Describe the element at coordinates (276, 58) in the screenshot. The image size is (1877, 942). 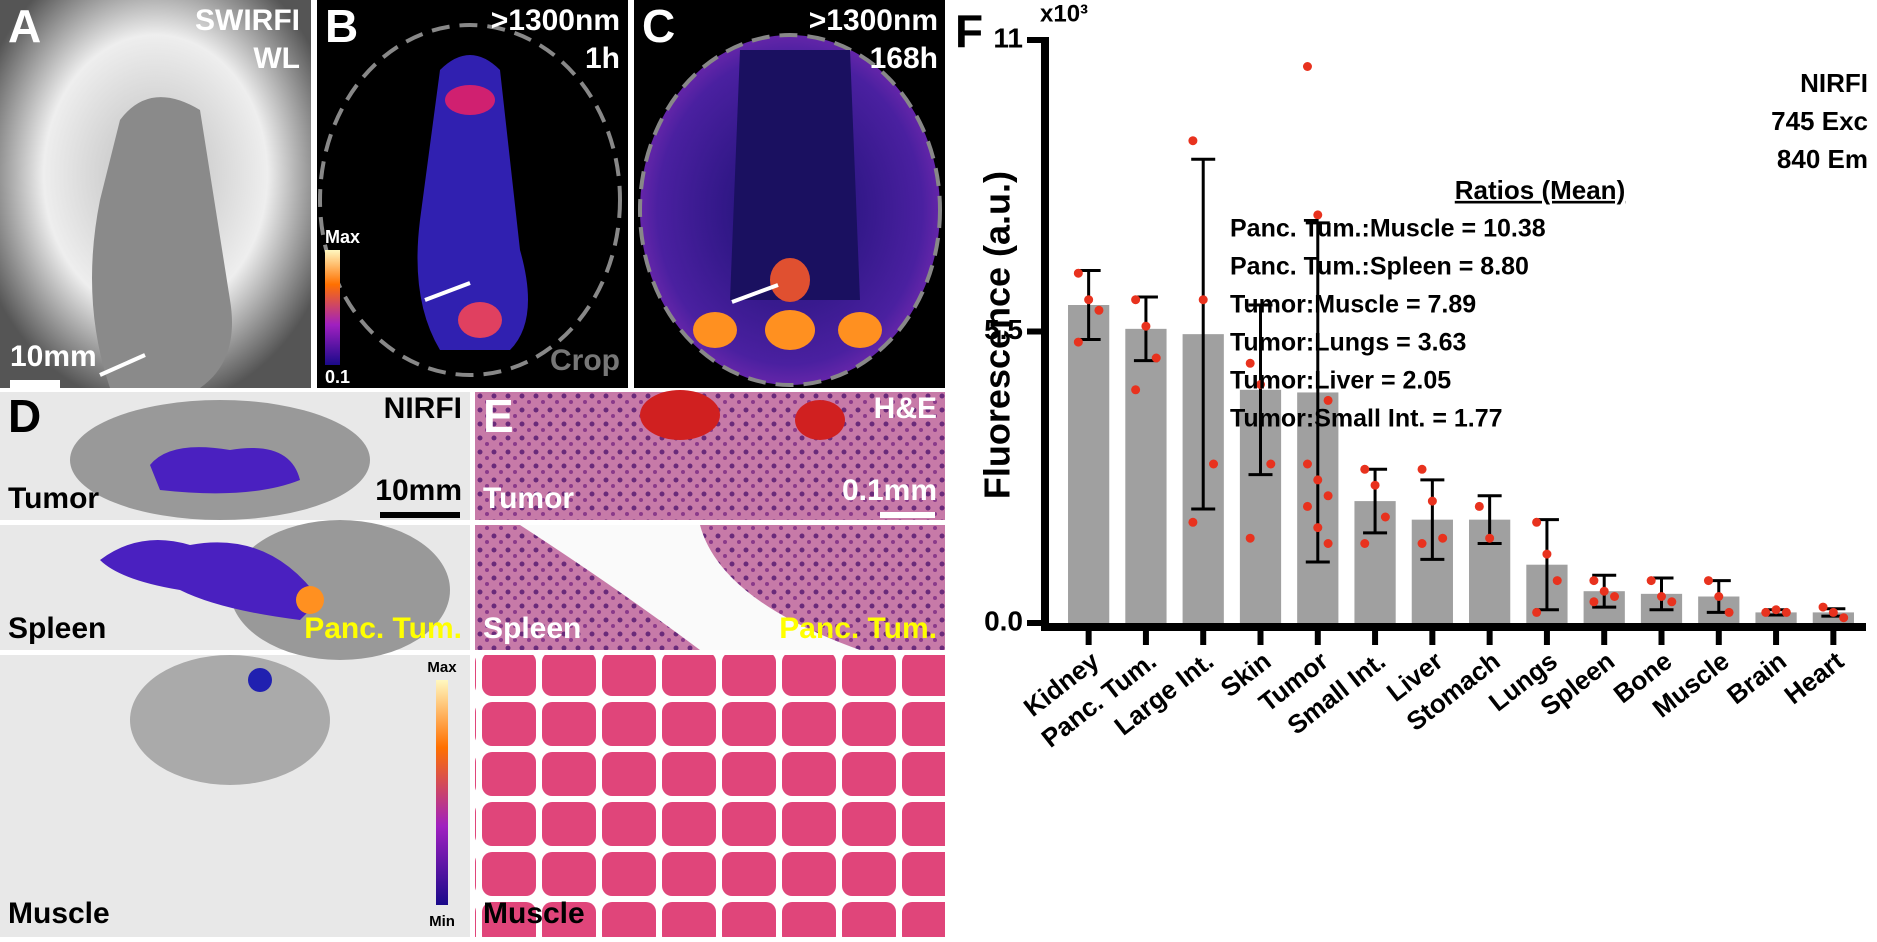
I see `text: WL` at that location.